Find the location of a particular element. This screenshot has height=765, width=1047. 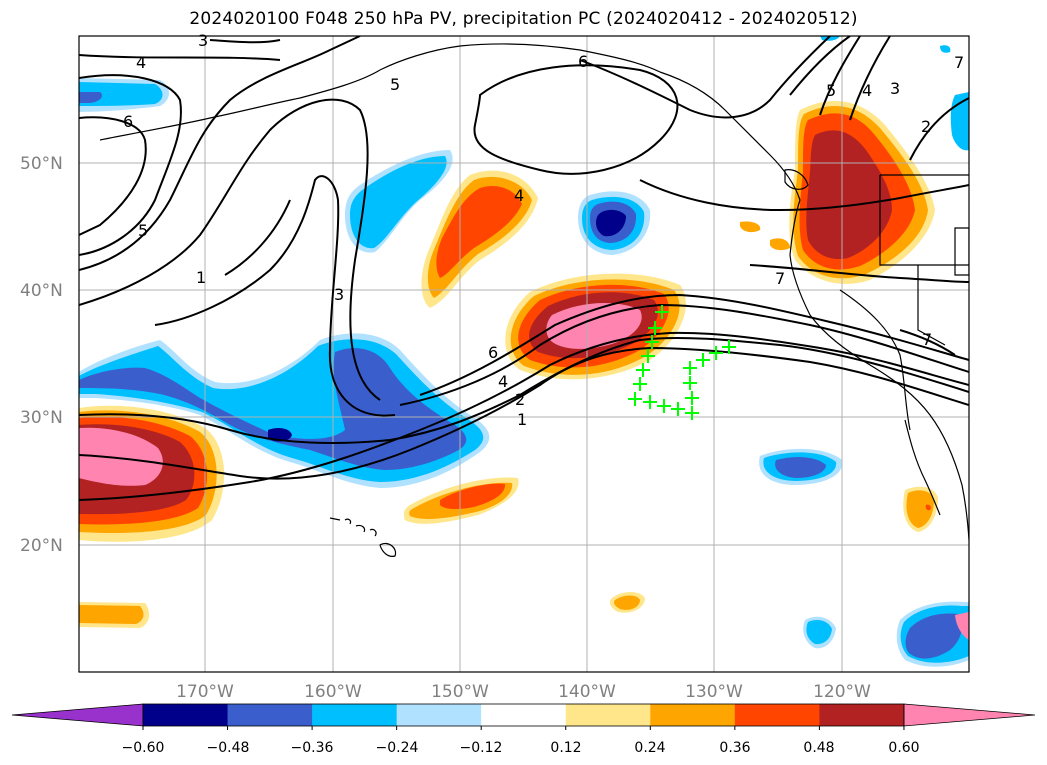

colorbar is located at coordinates (523, 716).